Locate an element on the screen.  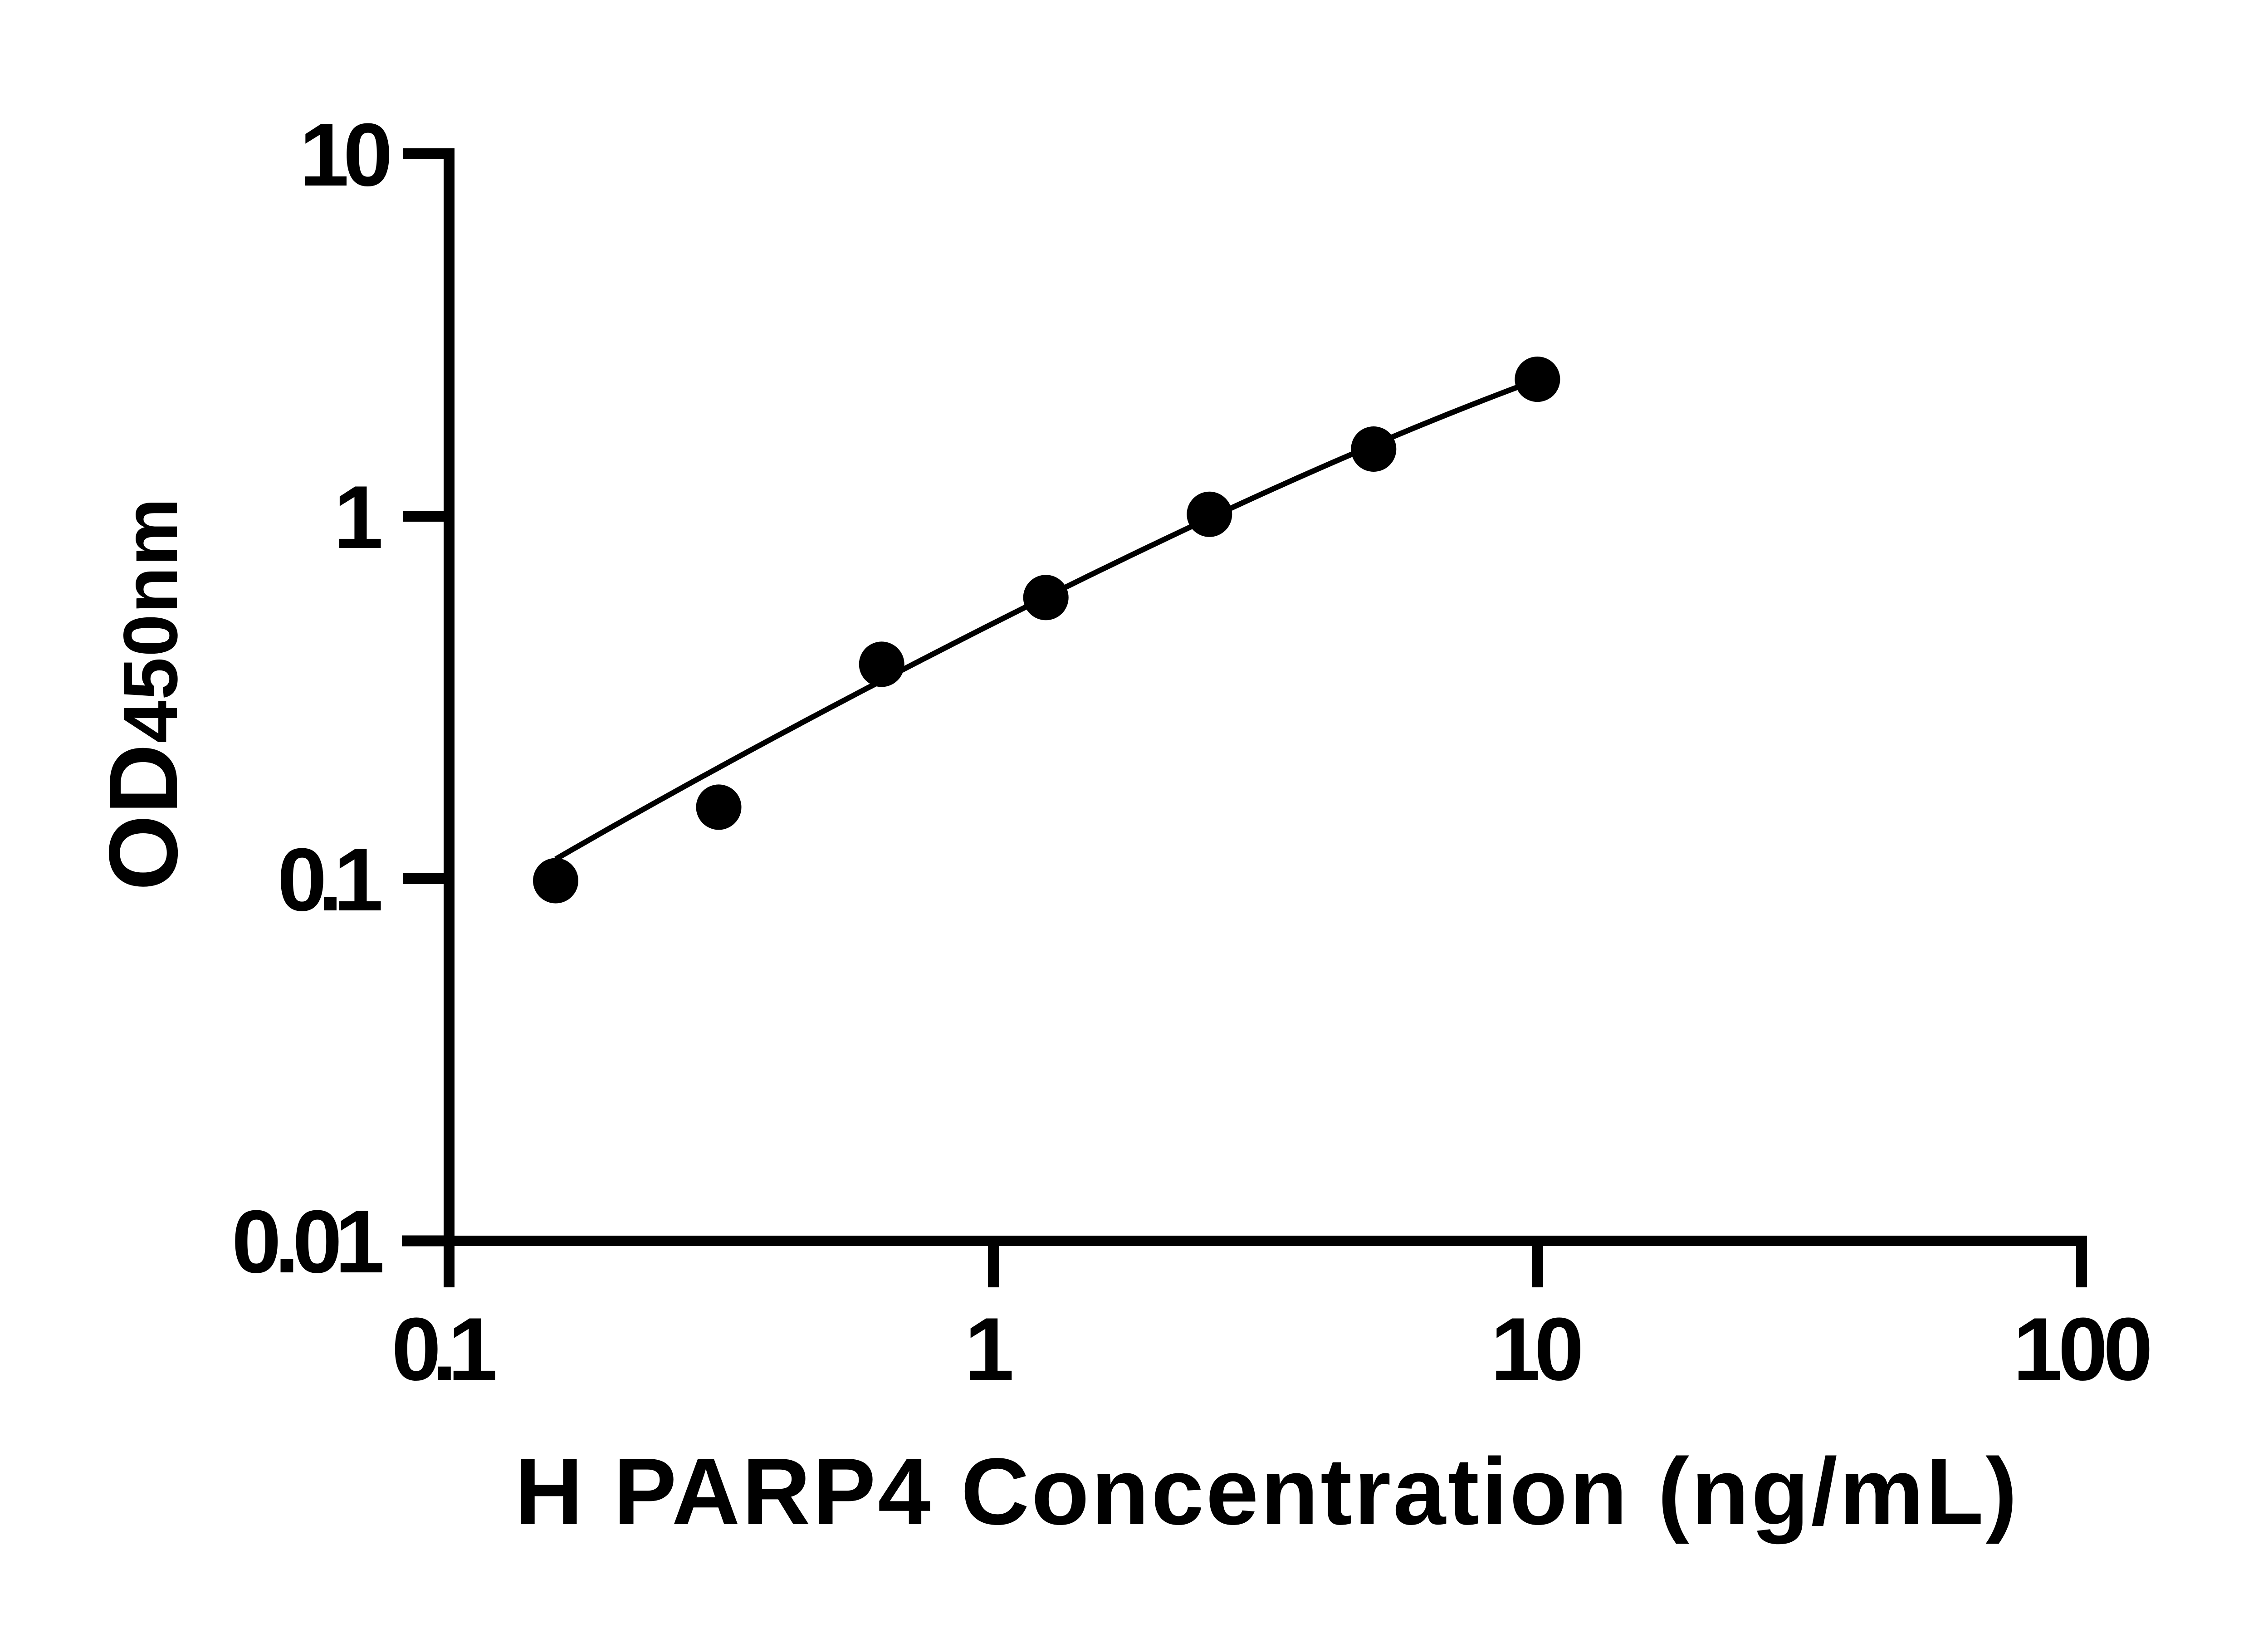
svg-text: OD450nm is located at coordinates (143, 693).